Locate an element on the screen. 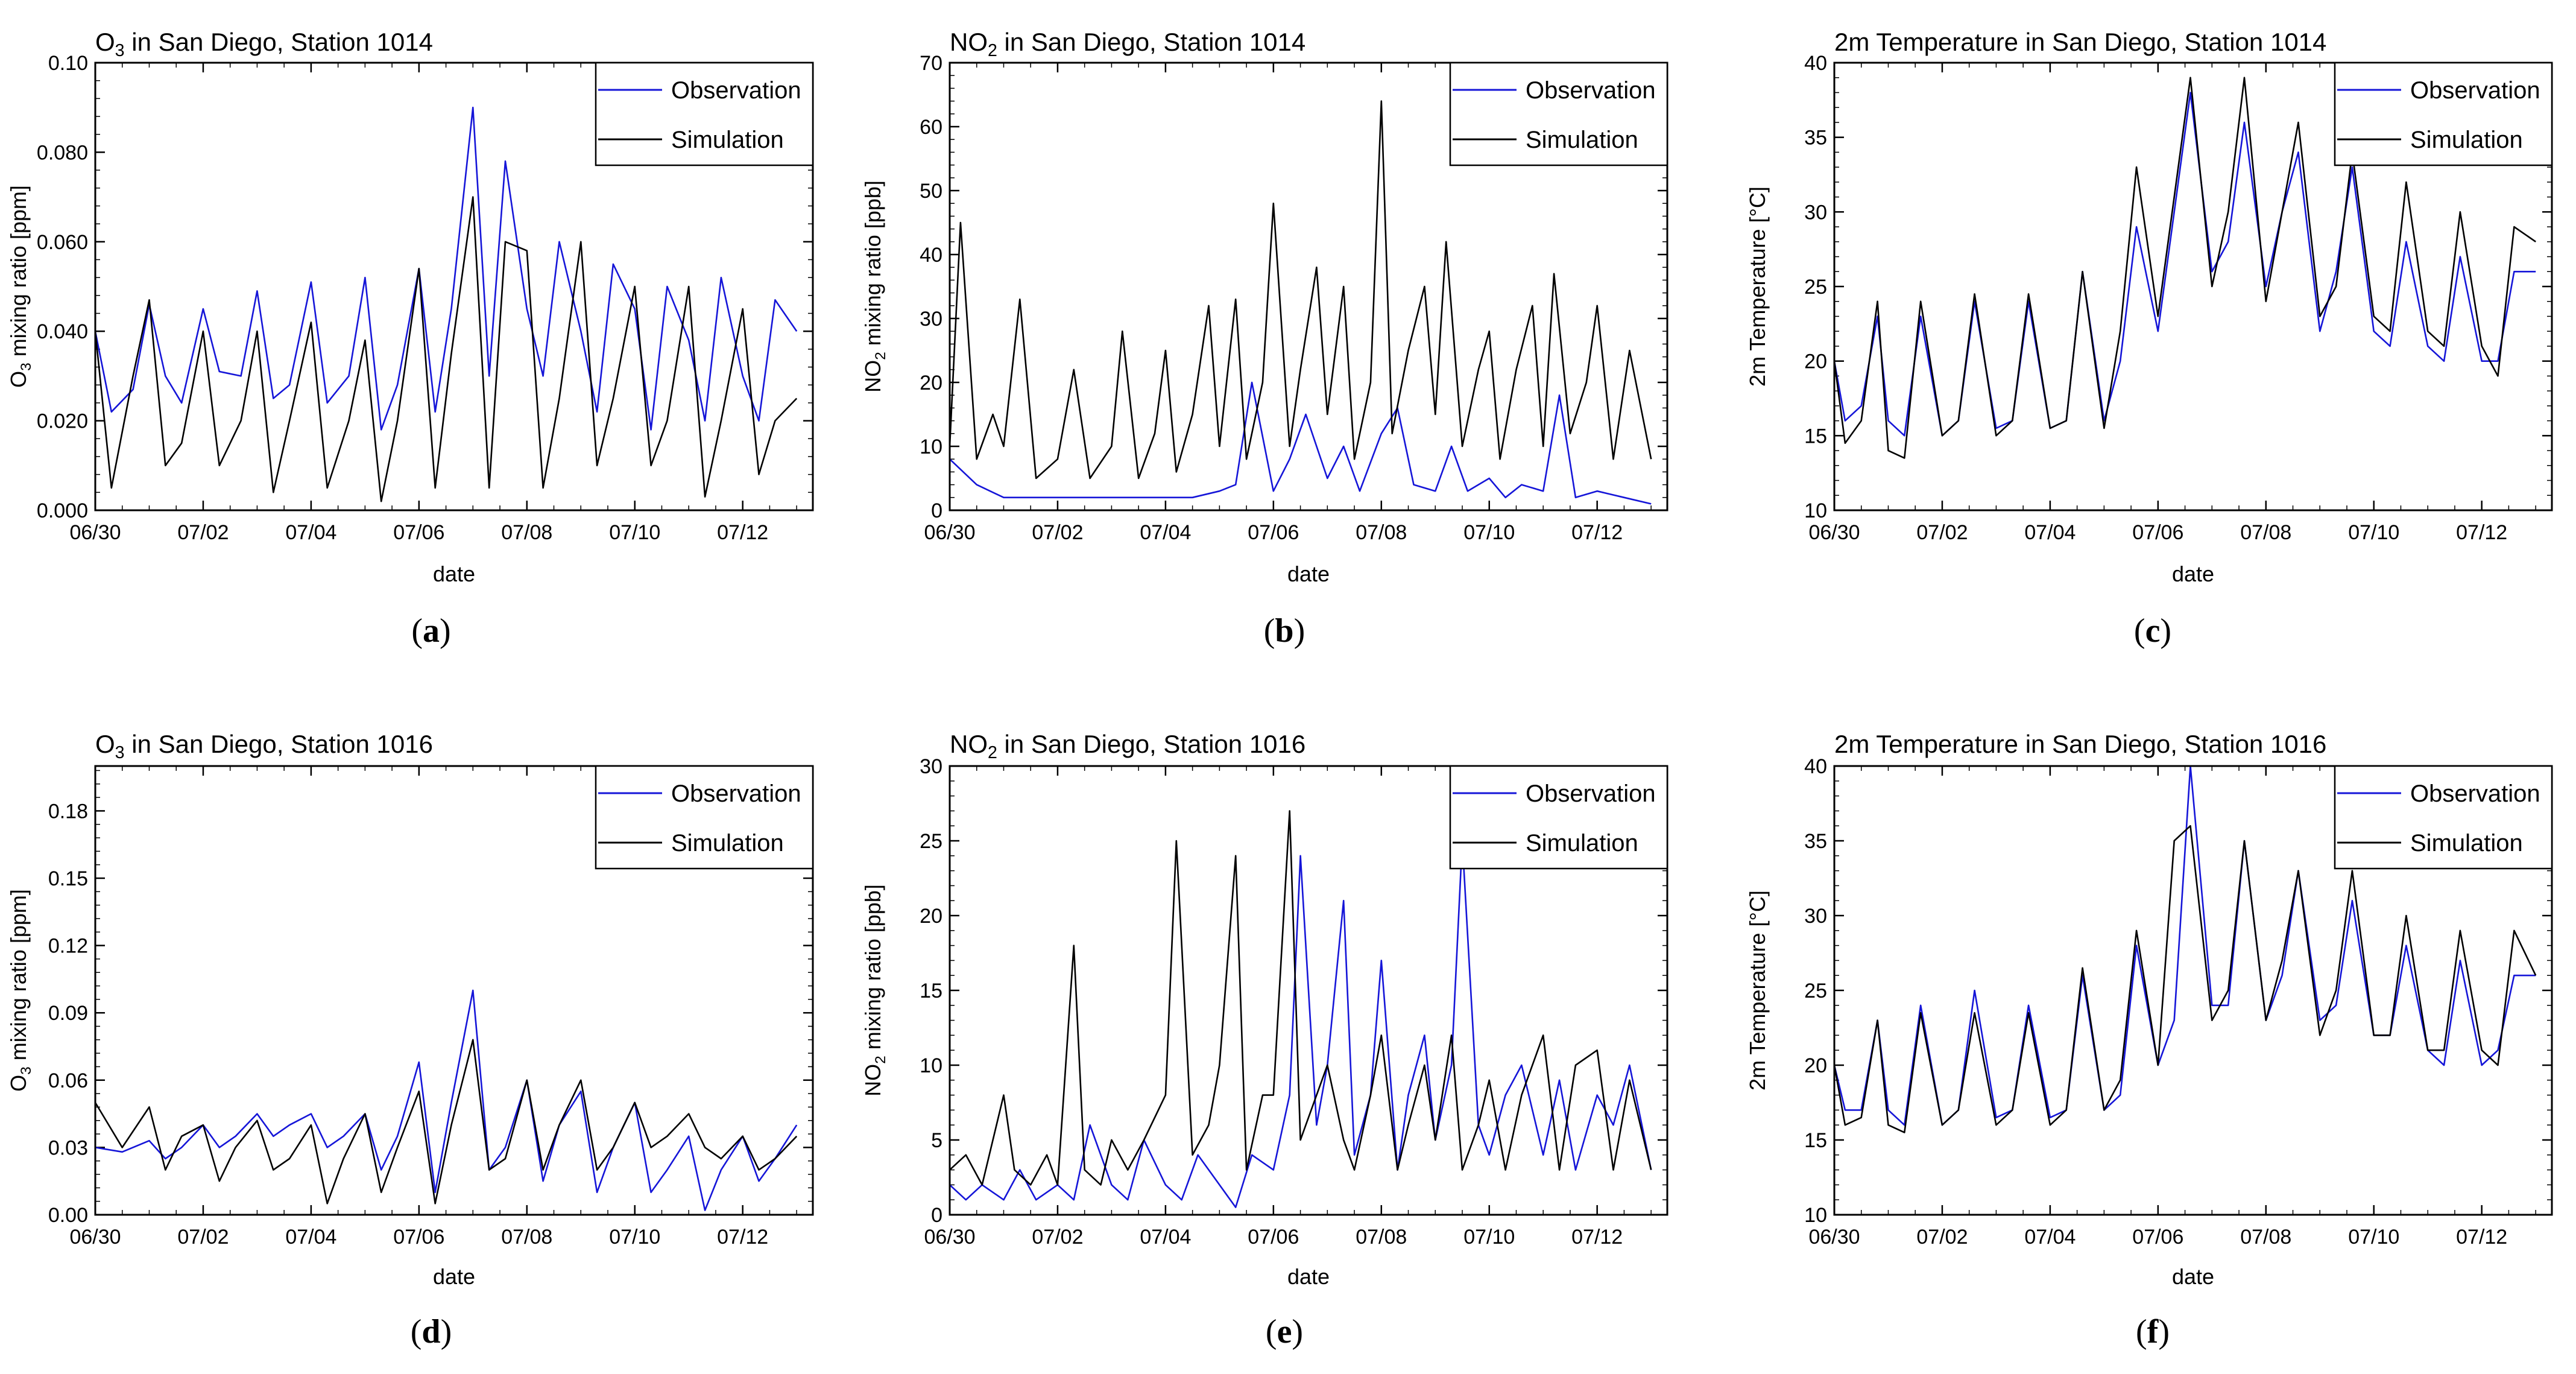  y-tick-label: 0 is located at coordinates (936, 1215).